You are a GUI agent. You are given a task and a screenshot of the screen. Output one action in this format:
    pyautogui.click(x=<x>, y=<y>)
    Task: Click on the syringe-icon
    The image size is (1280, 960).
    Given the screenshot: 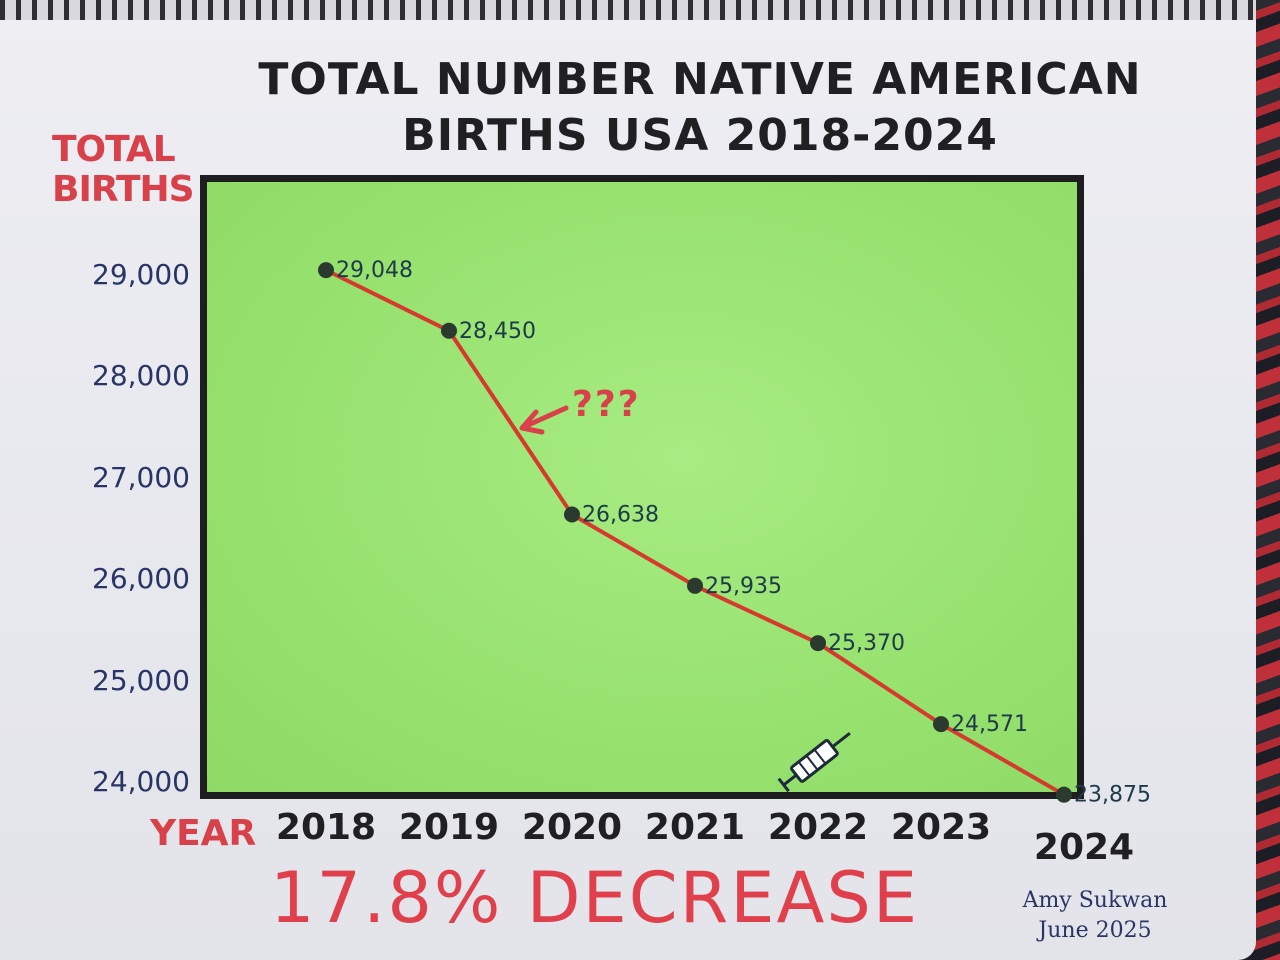 What is the action you would take?
    pyautogui.click(x=814, y=762)
    